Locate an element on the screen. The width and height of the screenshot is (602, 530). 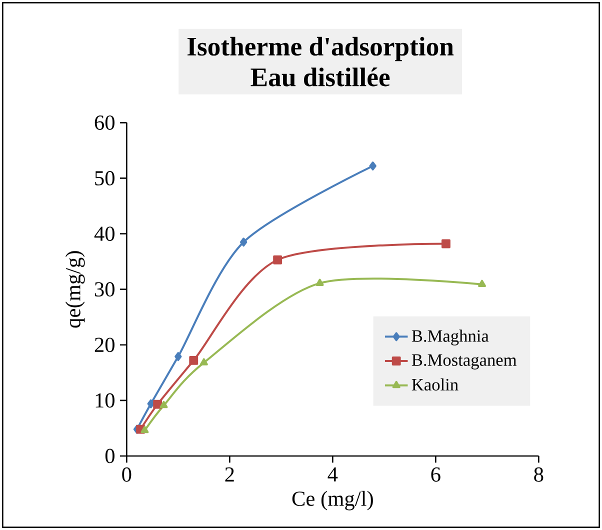
x-tick-label: 0 is located at coordinates (127, 474).